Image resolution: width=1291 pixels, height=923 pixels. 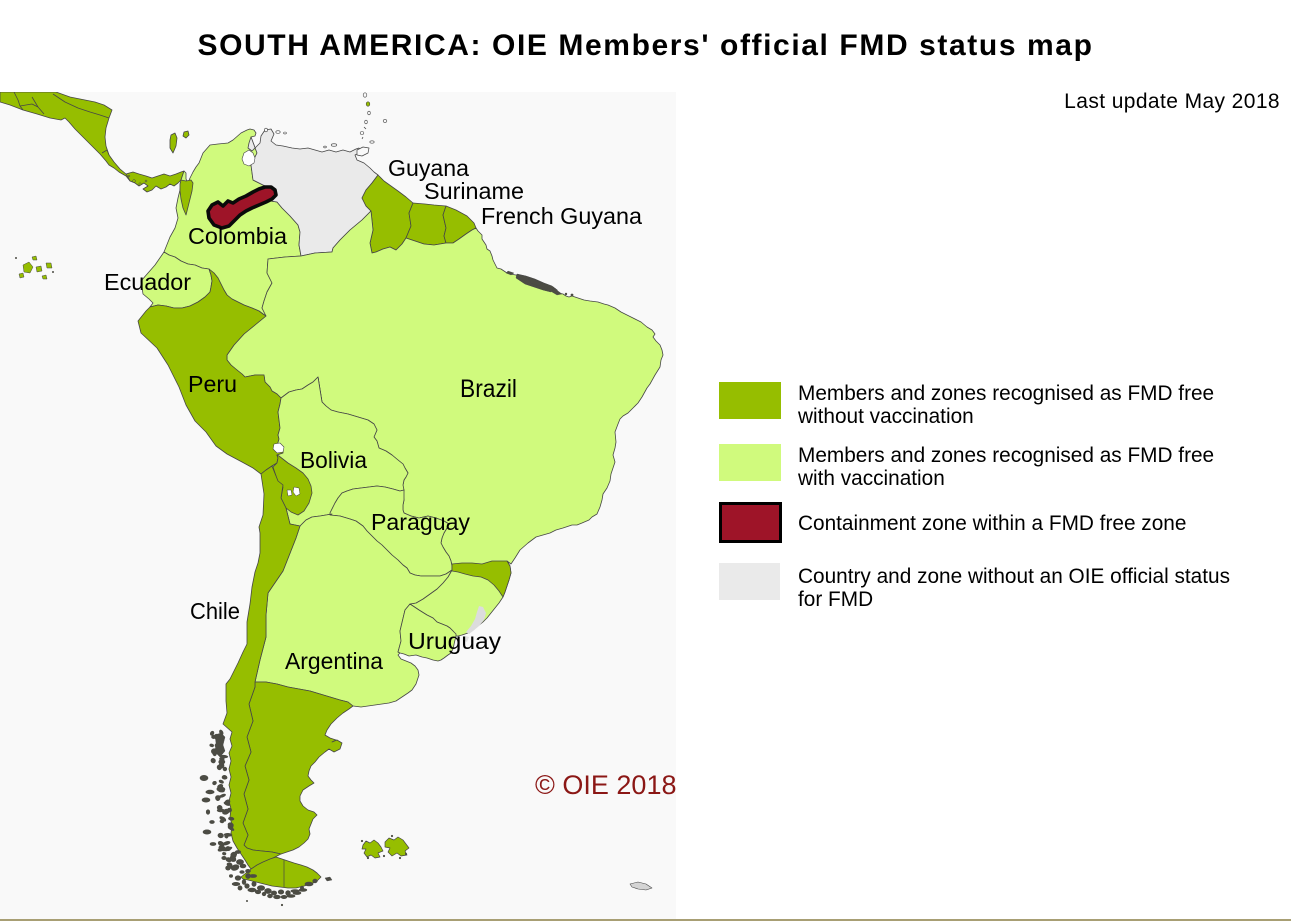 What do you see at coordinates (237, 236) in the screenshot?
I see `svg-text: Colombia` at bounding box center [237, 236].